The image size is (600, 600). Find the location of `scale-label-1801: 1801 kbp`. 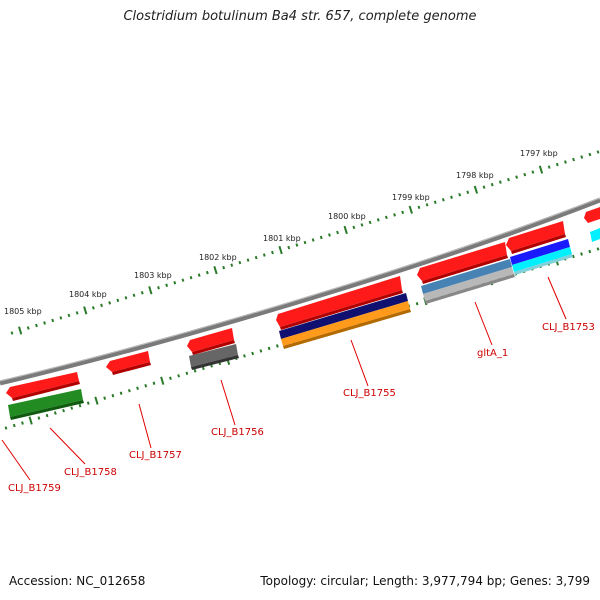

scale-label-1801: 1801 kbp is located at coordinates (282, 238).